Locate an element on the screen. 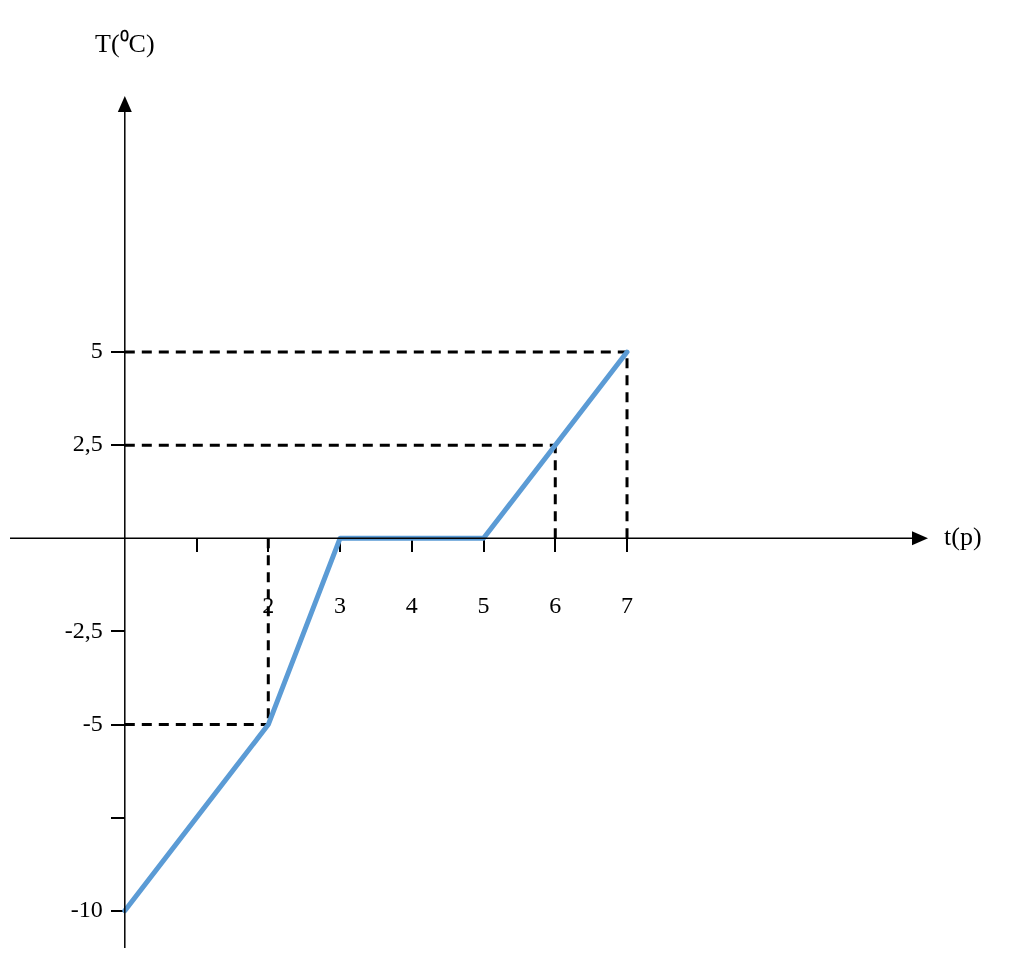  y-tick-label: 2,5 is located at coordinates (87, 443).